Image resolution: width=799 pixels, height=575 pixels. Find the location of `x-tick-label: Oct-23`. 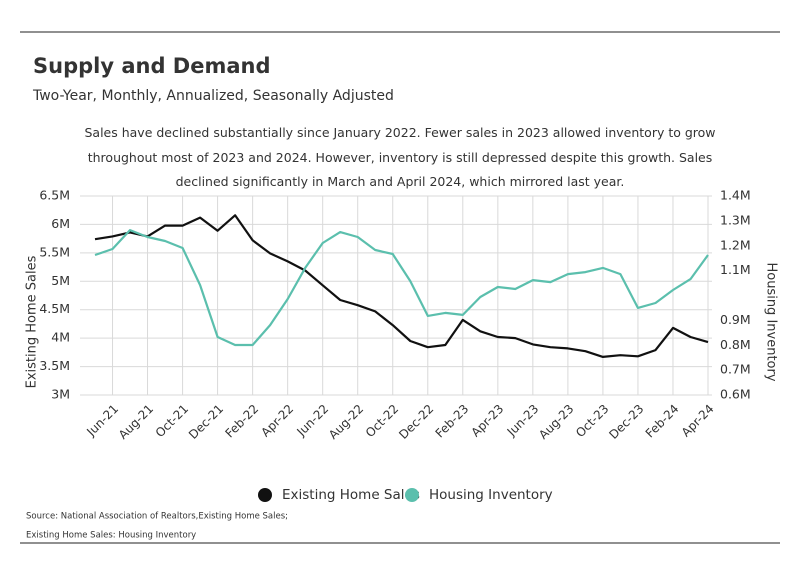

x-tick-label: Oct-23 is located at coordinates (592, 421).